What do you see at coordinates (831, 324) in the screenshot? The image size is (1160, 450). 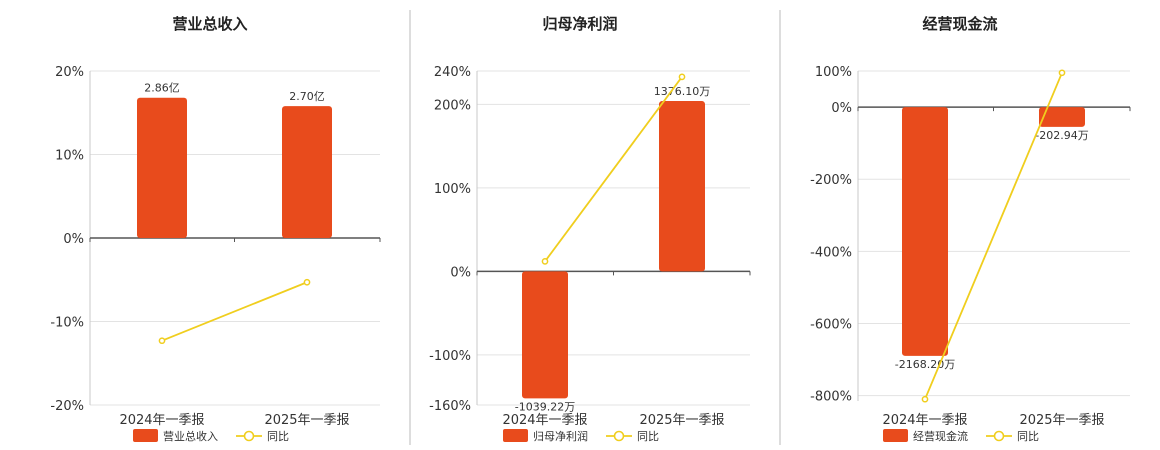 I see `y-tick-label: -600%` at bounding box center [831, 324].